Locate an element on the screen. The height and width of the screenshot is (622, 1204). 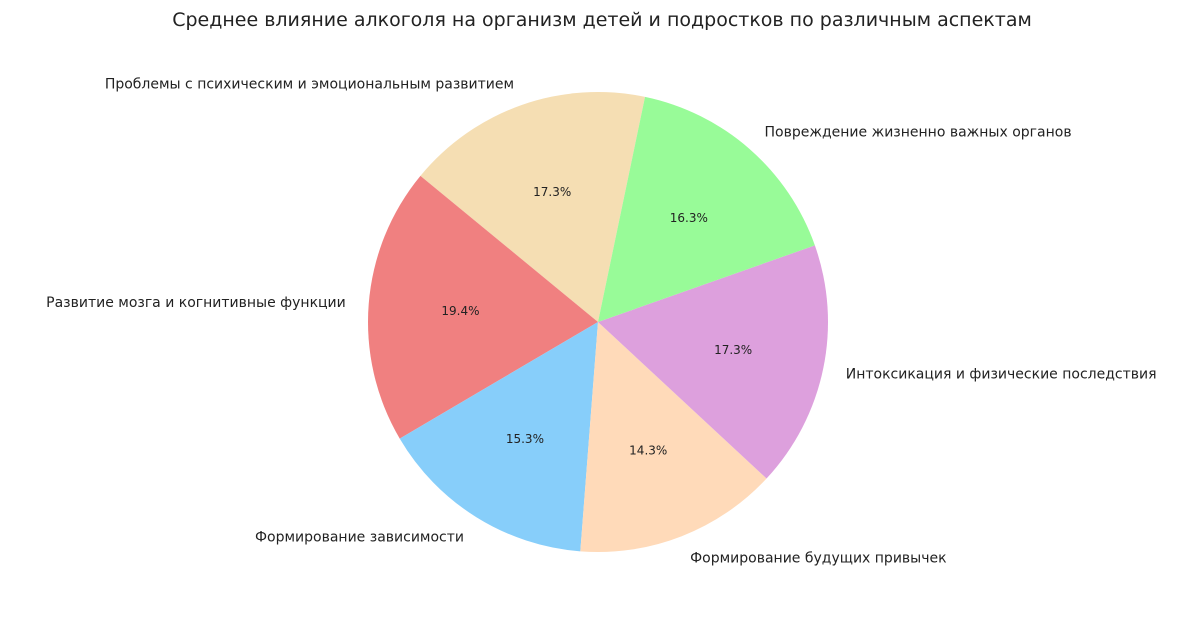
slice-percent-label: 16.3% is located at coordinates (689, 218).